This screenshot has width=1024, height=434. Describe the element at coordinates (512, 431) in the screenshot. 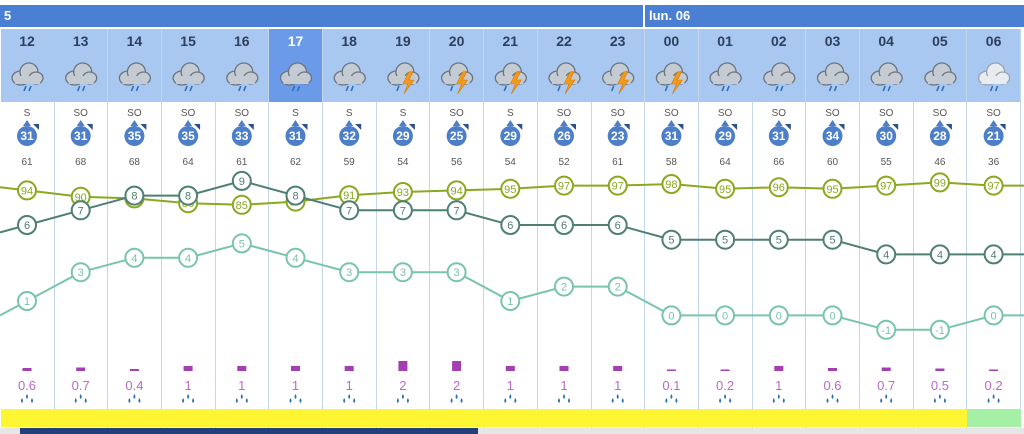

I see `horizontal-scrollbar` at that location.